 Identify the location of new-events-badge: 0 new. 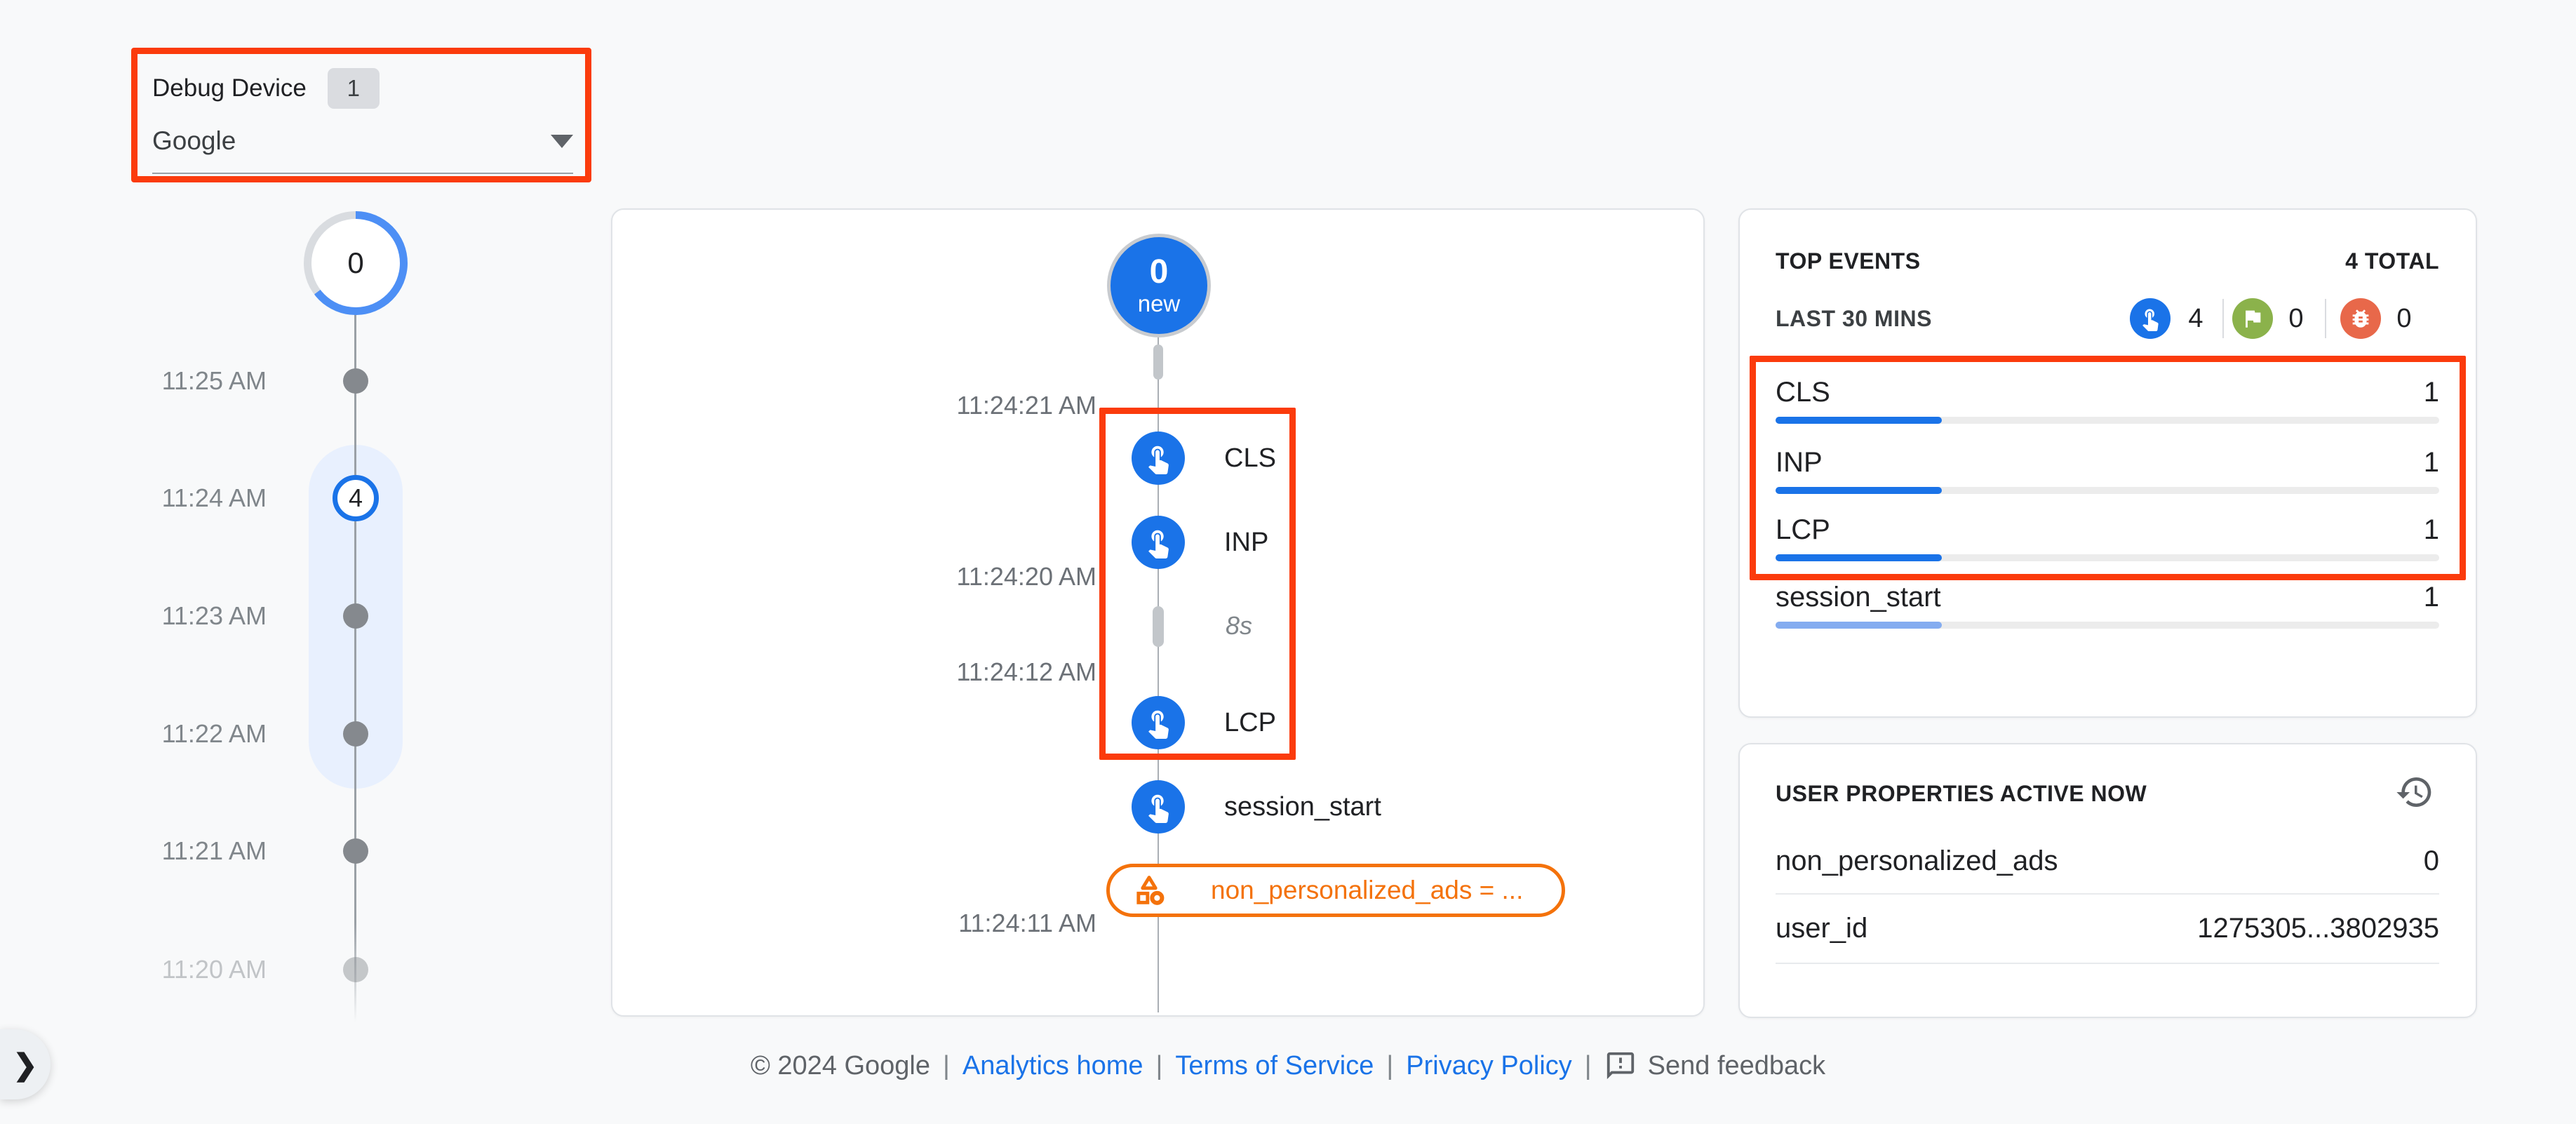
(1159, 285).